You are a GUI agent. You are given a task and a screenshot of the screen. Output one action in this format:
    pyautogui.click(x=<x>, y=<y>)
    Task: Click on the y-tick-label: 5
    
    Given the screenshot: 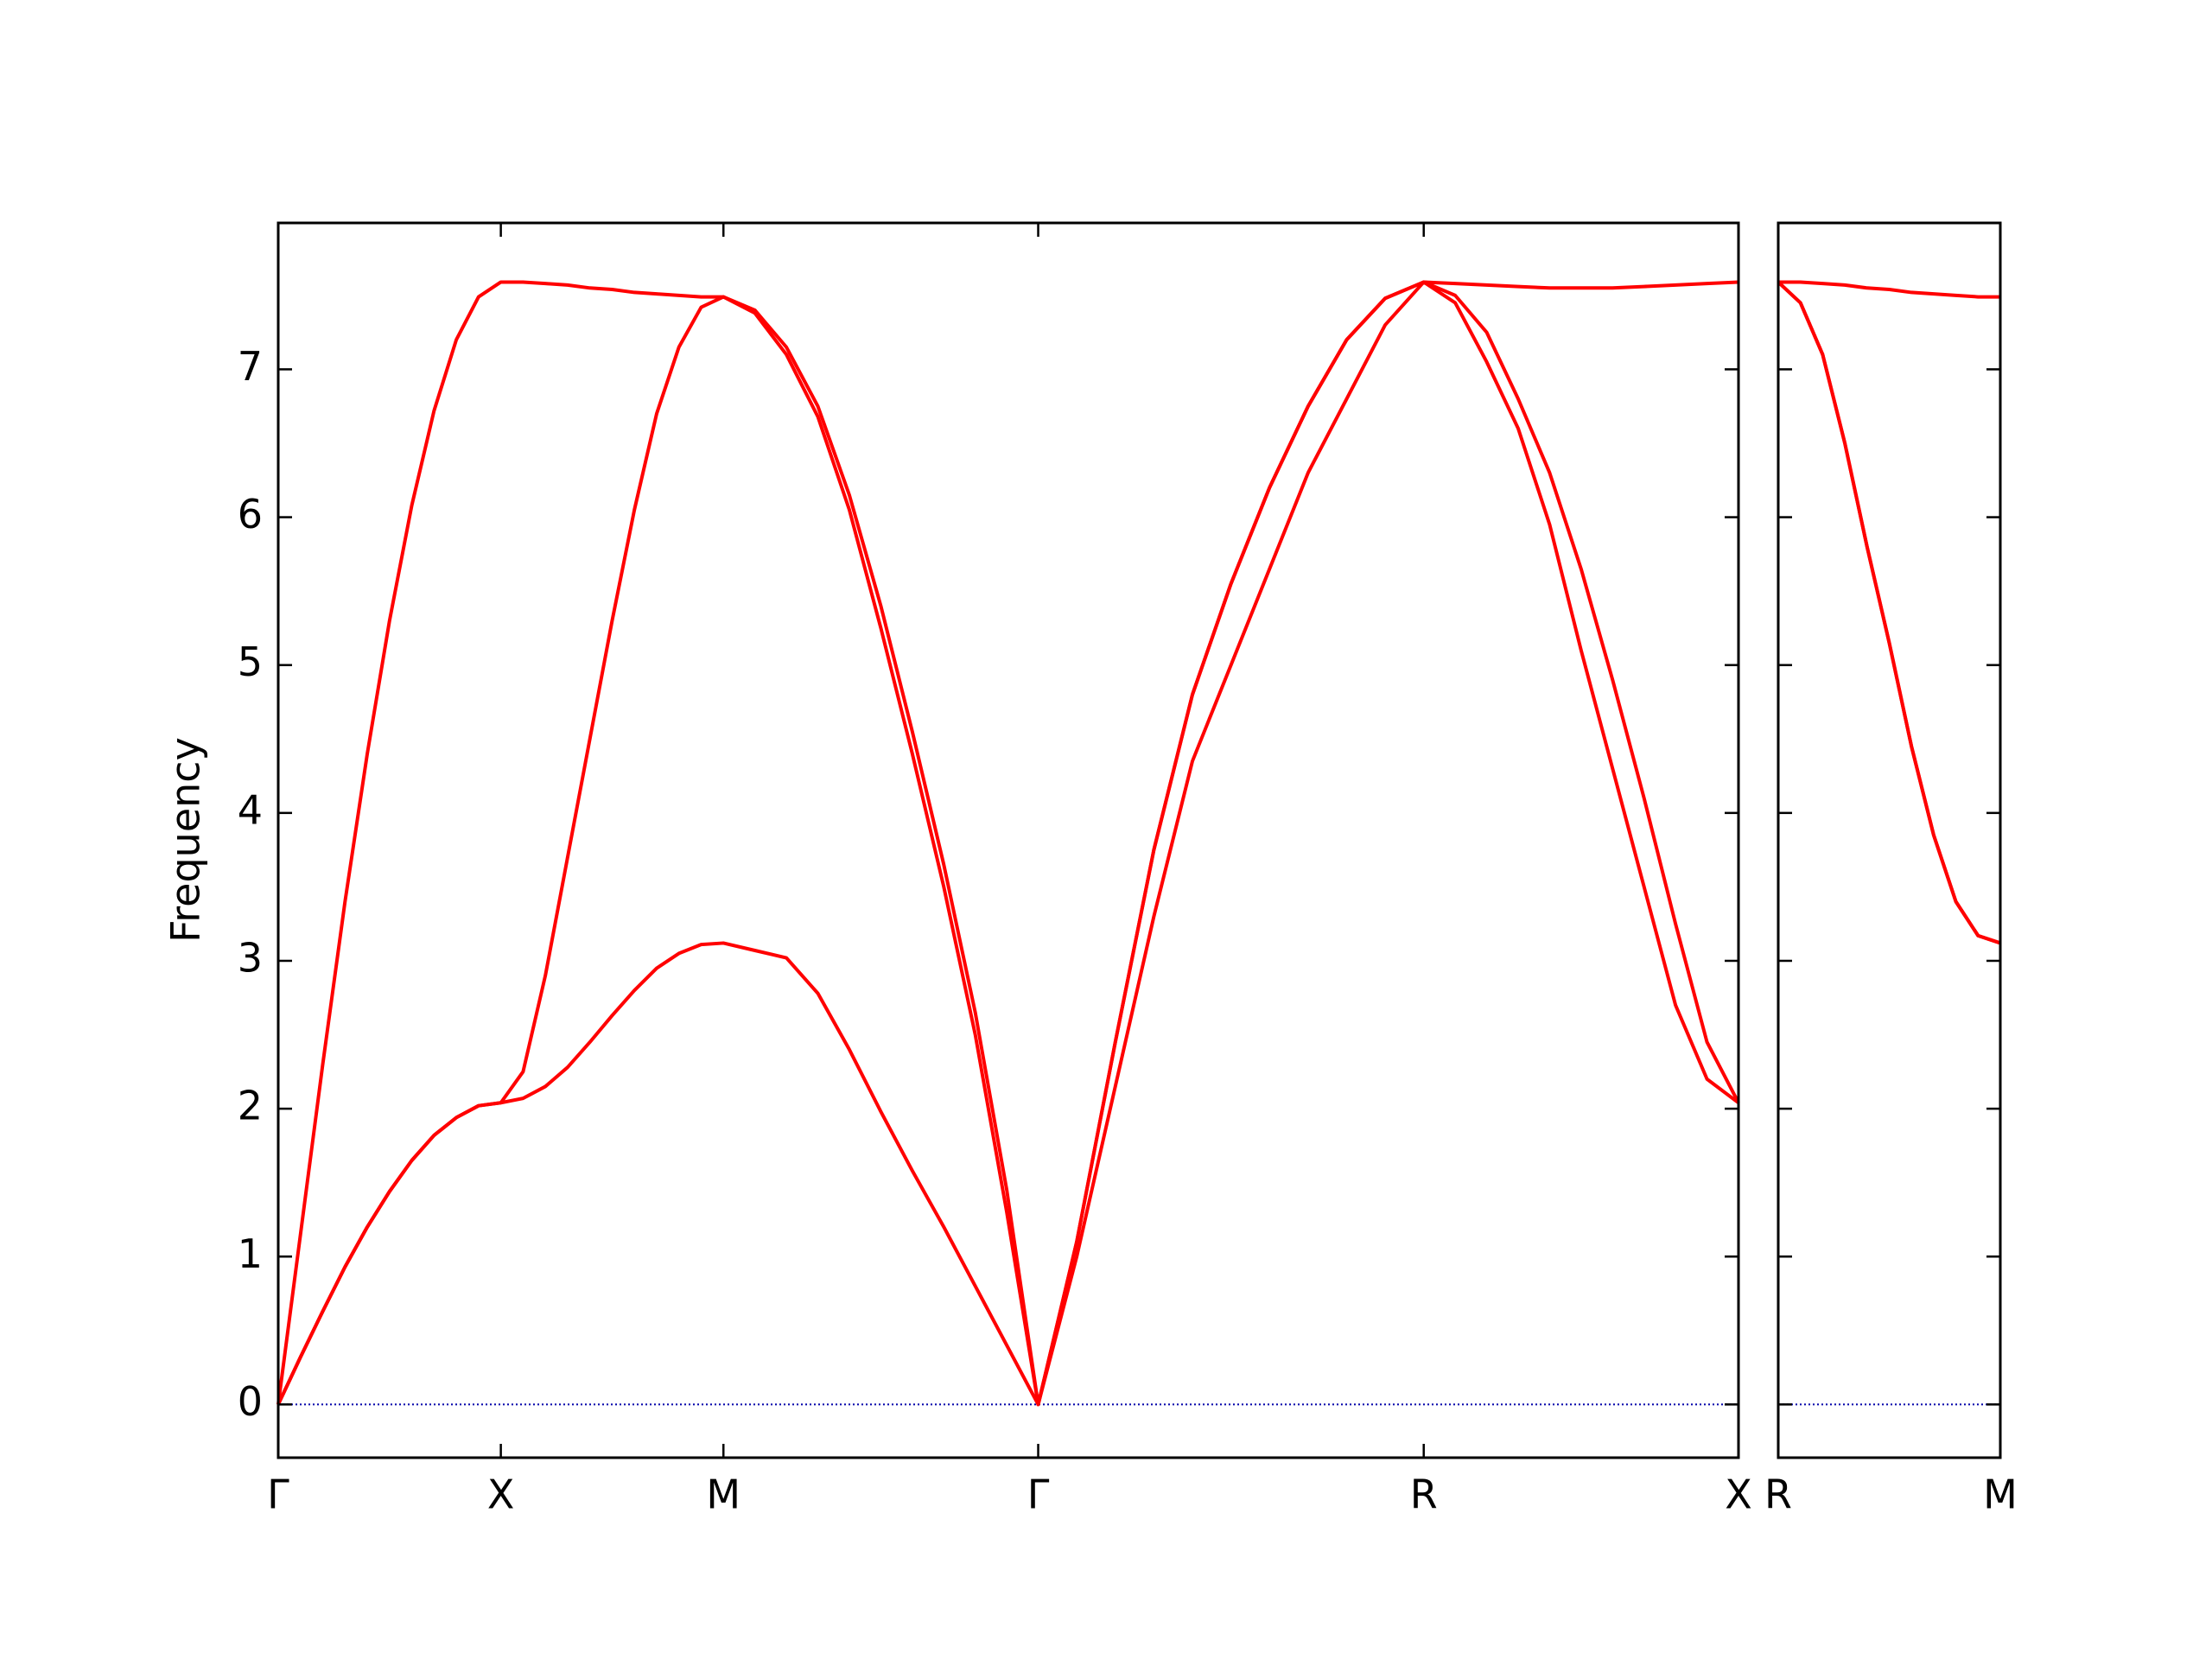 What is the action you would take?
    pyautogui.click(x=250, y=662)
    